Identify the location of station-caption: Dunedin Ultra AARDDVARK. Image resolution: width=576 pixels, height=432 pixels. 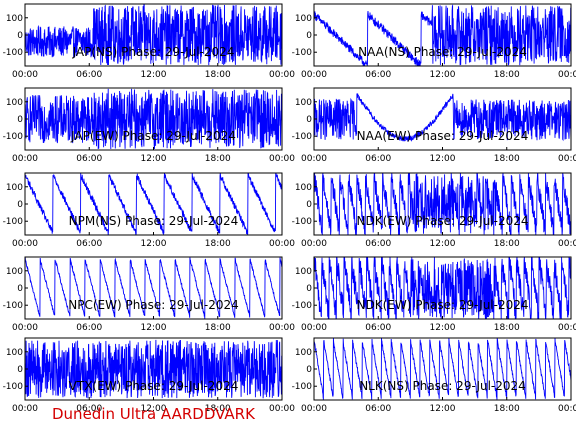
(153, 414).